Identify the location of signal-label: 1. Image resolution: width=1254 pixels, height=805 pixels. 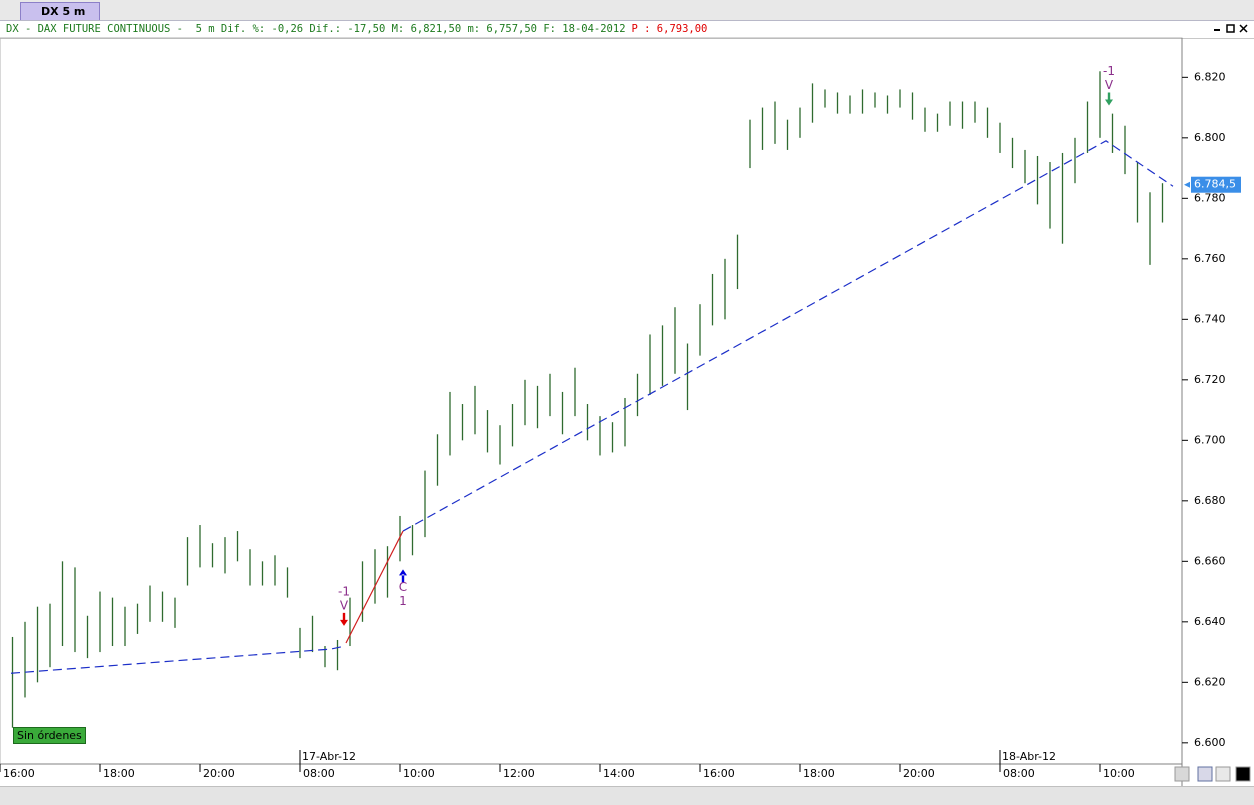
(403, 601).